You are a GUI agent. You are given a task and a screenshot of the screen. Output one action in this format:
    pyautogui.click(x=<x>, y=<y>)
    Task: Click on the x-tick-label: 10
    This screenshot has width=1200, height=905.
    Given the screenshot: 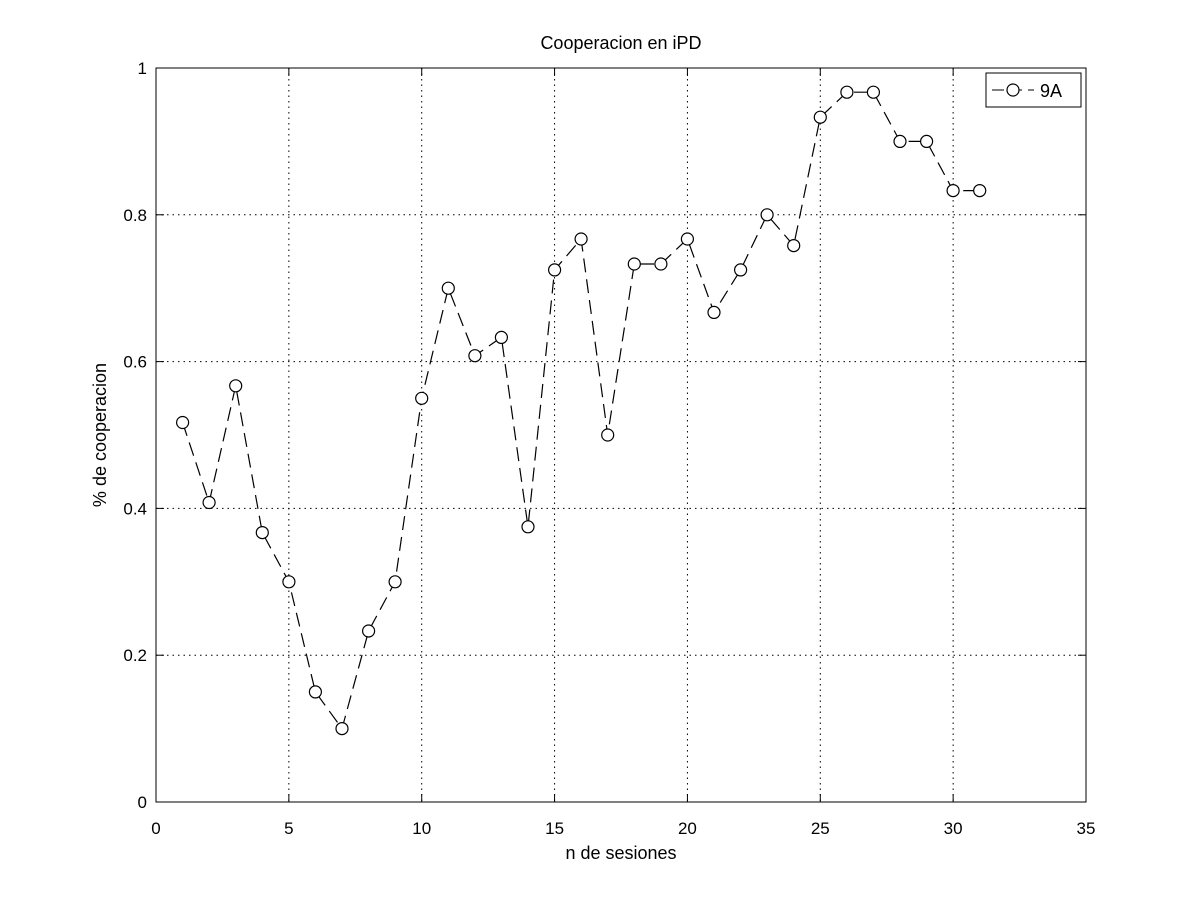 What is the action you would take?
    pyautogui.click(x=421, y=828)
    